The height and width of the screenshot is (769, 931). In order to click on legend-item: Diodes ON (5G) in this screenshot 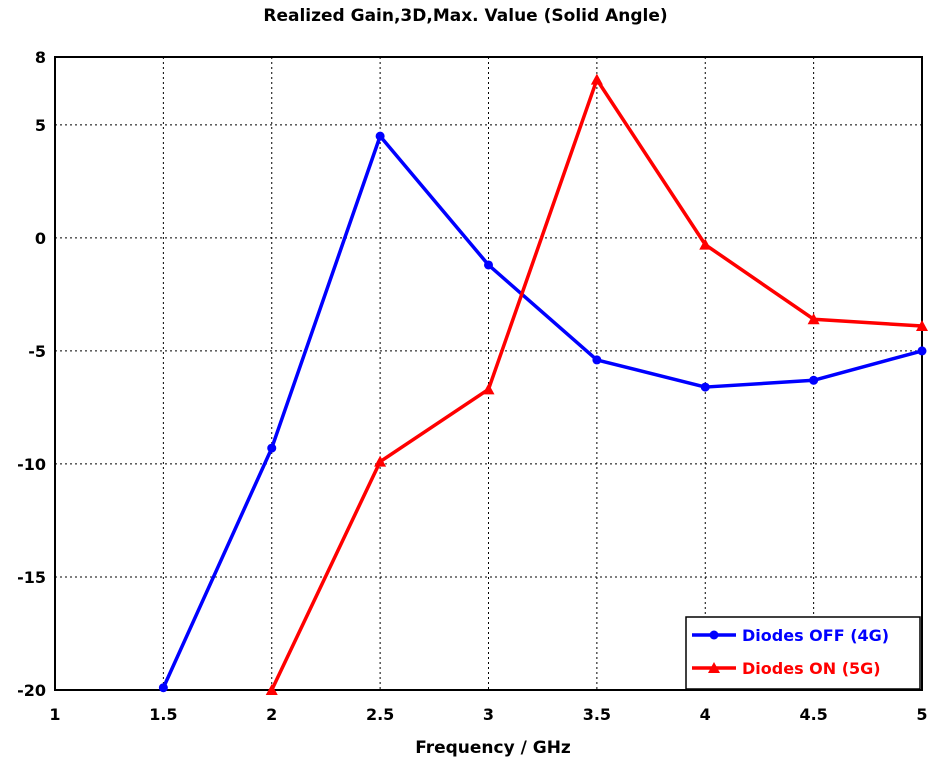, I will do `click(786, 668)`.